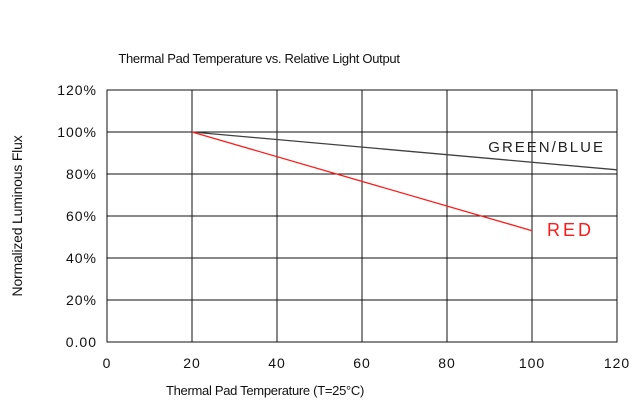 The height and width of the screenshot is (410, 635). I want to click on y-axis-ticks: 0.00 20% 40% 60% 80% 100% 120%, so click(77, 216).